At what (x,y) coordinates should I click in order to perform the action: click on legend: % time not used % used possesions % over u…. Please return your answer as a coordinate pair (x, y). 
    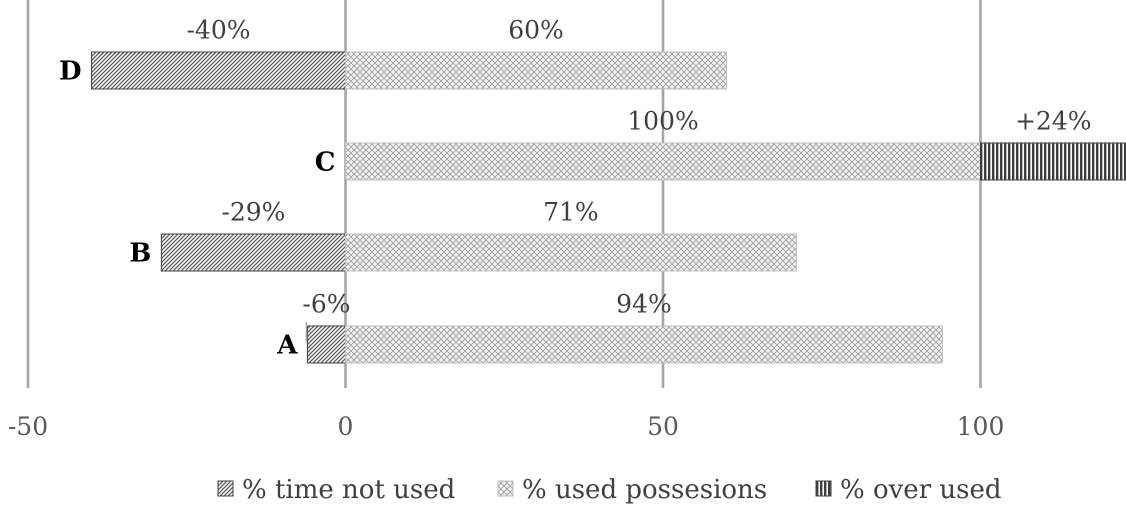
    Looking at the image, I should click on (609, 490).